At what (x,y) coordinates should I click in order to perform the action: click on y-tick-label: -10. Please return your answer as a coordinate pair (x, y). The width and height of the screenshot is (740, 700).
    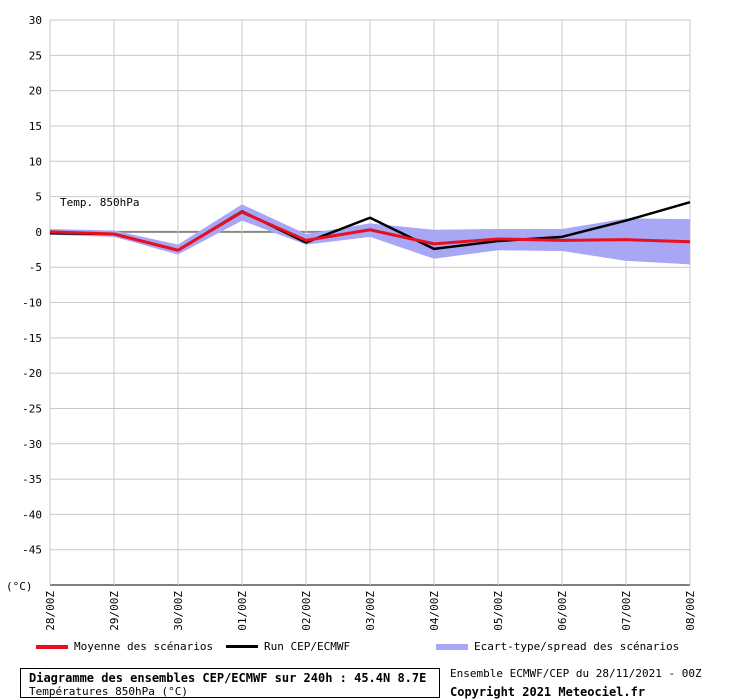
    Looking at the image, I should click on (32, 303).